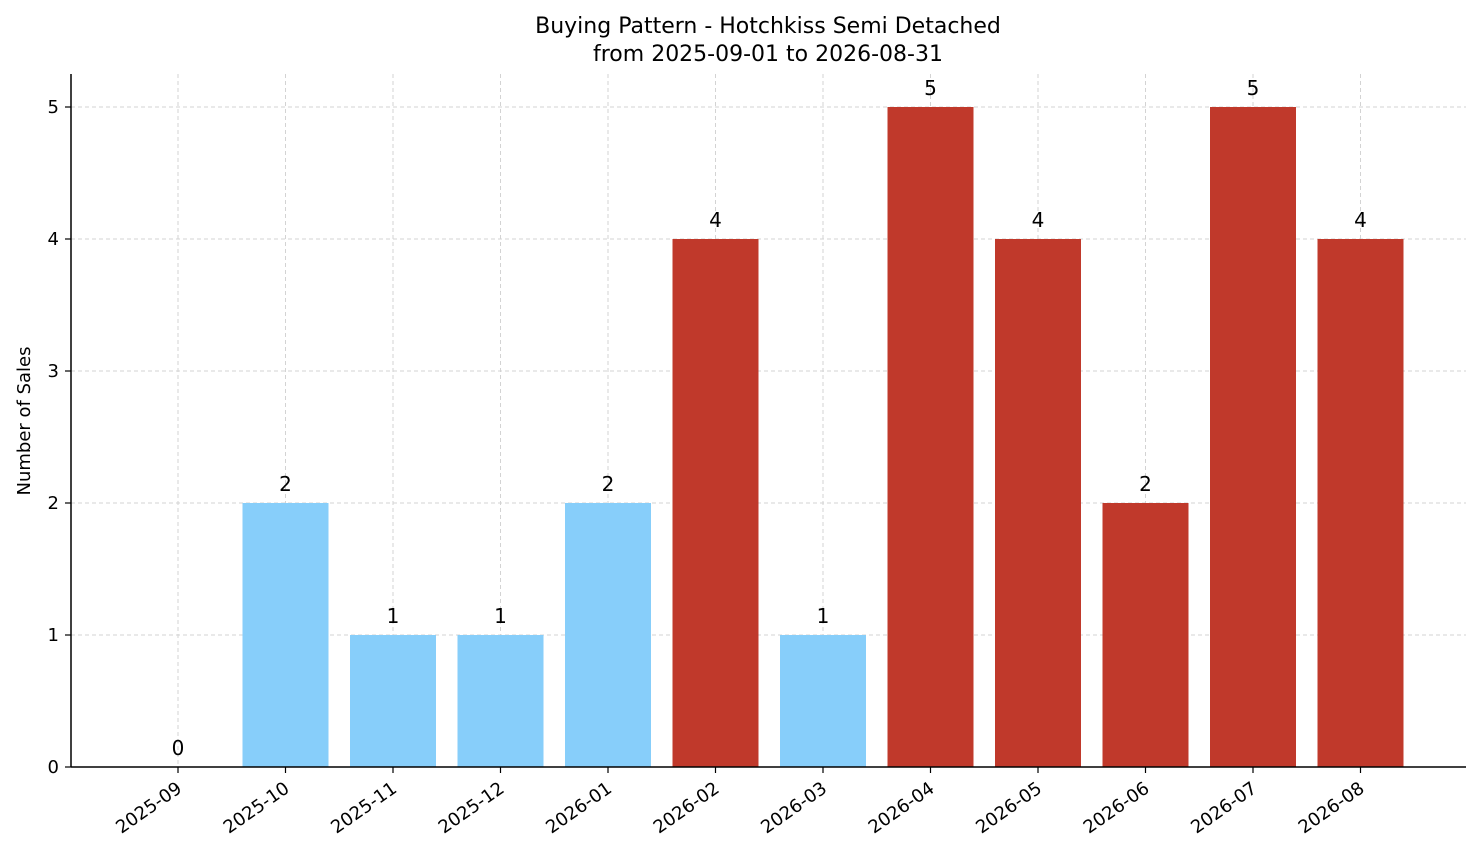 This screenshot has width=1481, height=863. Describe the element at coordinates (53, 503) in the screenshot. I see `y-tick-label: 2` at that location.